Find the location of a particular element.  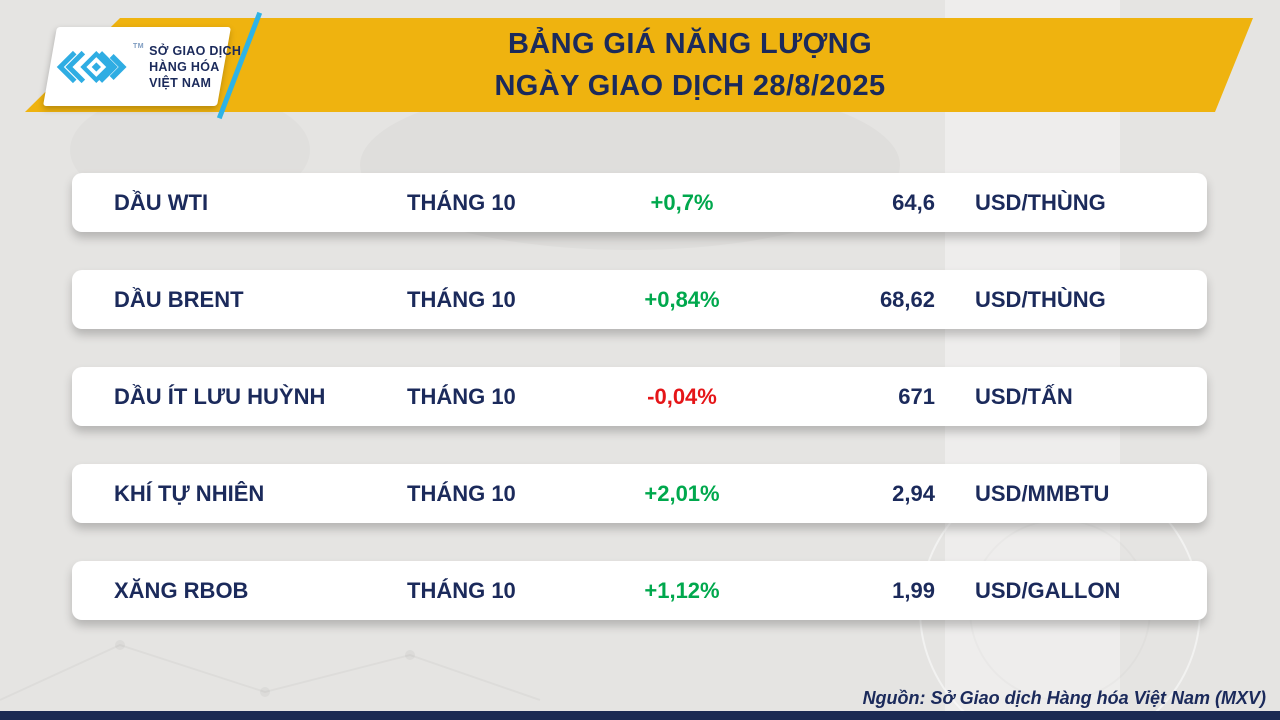

change-percent: +2,01% is located at coordinates (682, 493).